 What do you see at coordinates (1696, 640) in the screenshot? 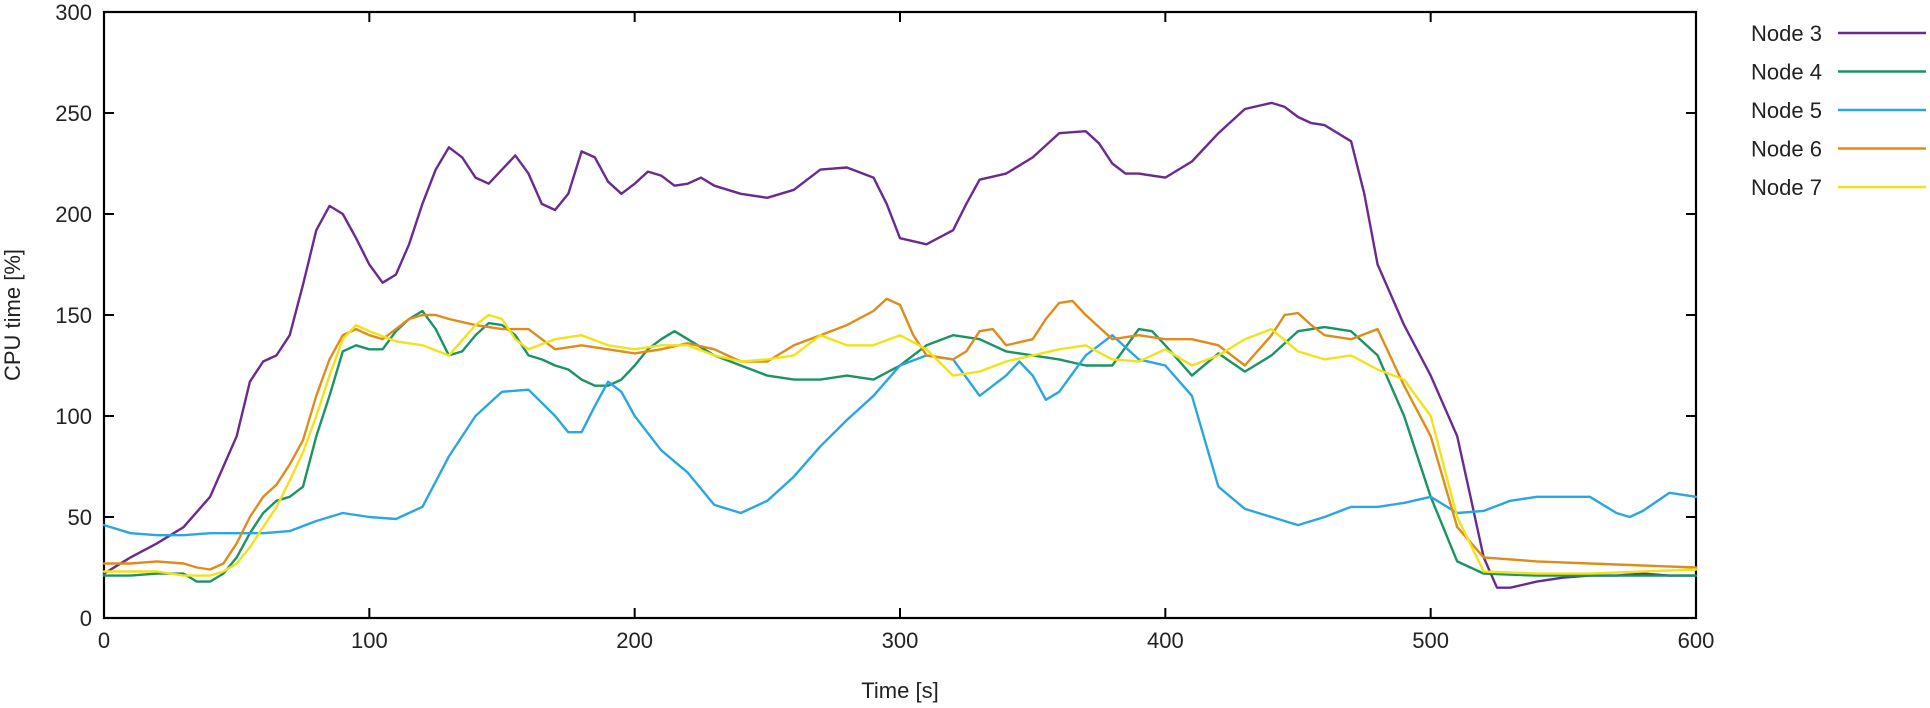
I see `x-tick-label: 600` at bounding box center [1696, 640].